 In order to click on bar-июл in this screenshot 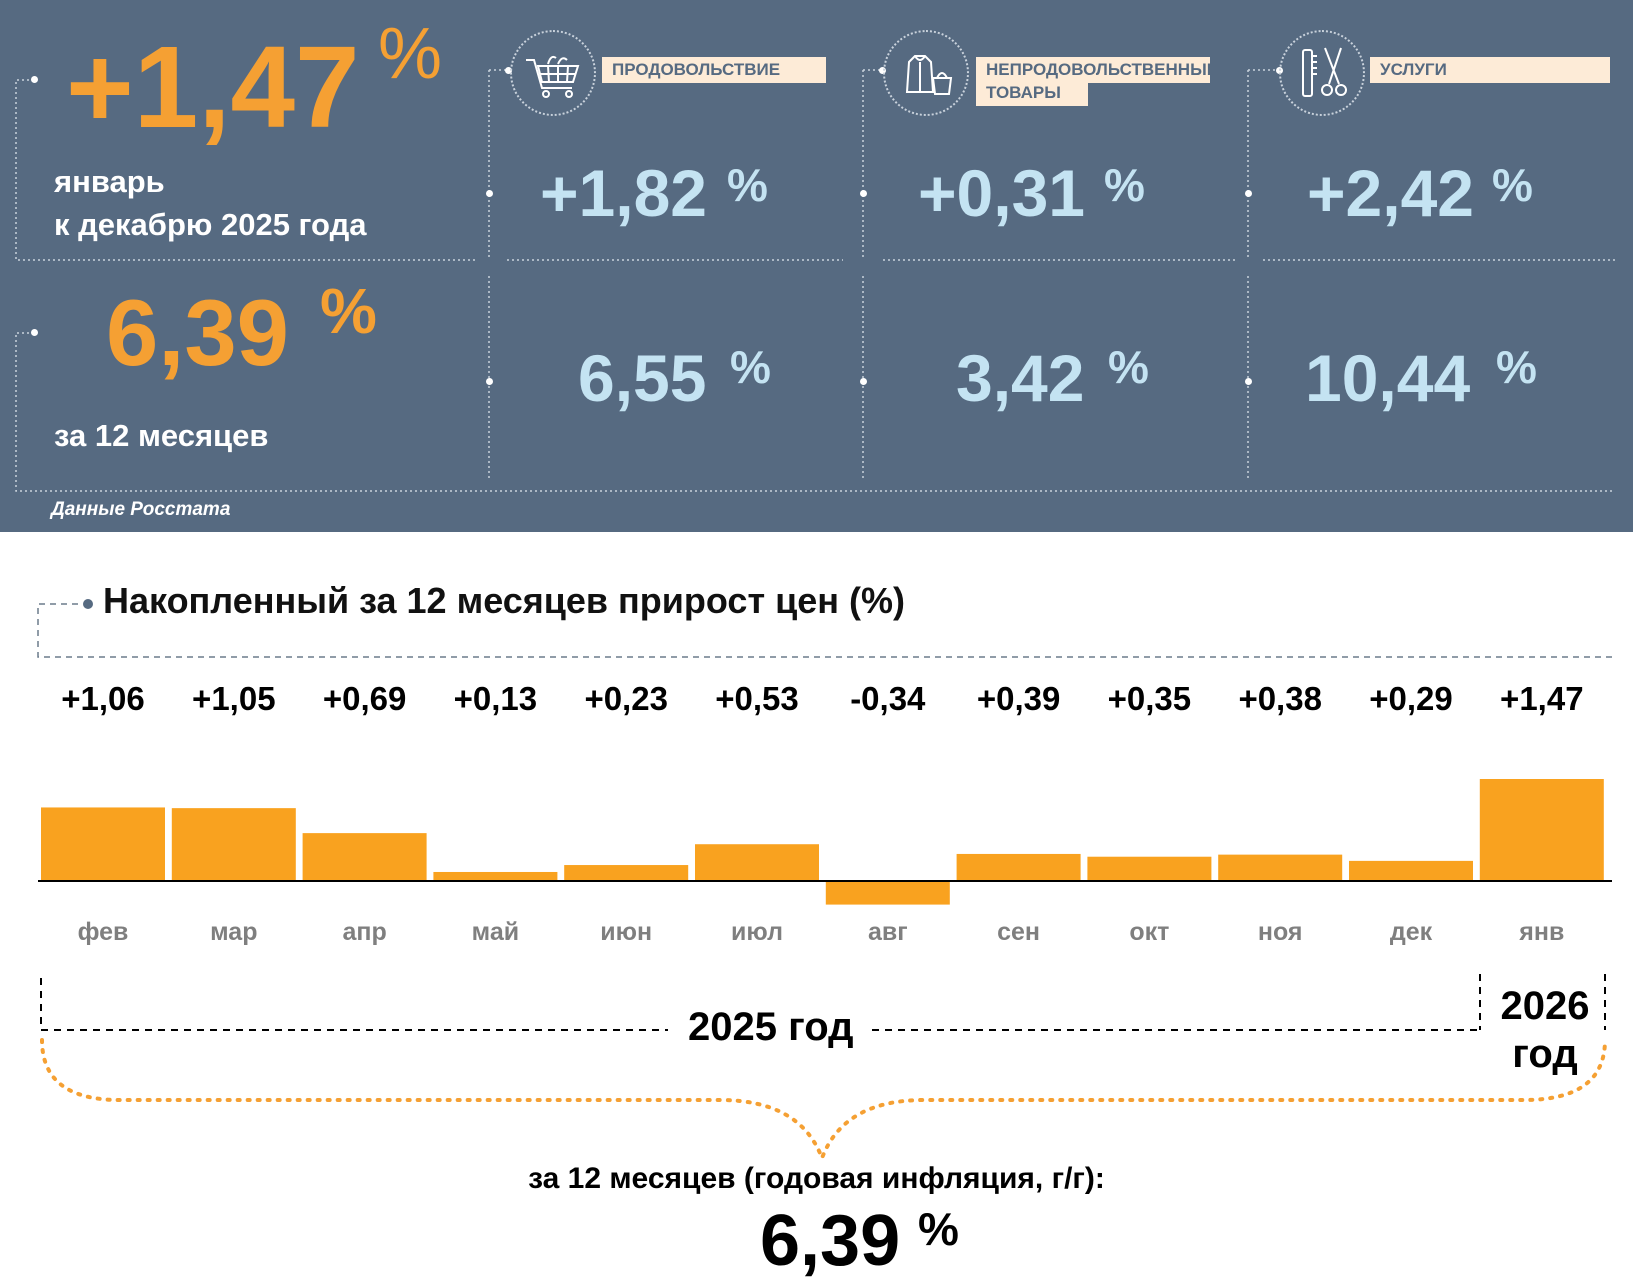, I will do `click(757, 862)`.